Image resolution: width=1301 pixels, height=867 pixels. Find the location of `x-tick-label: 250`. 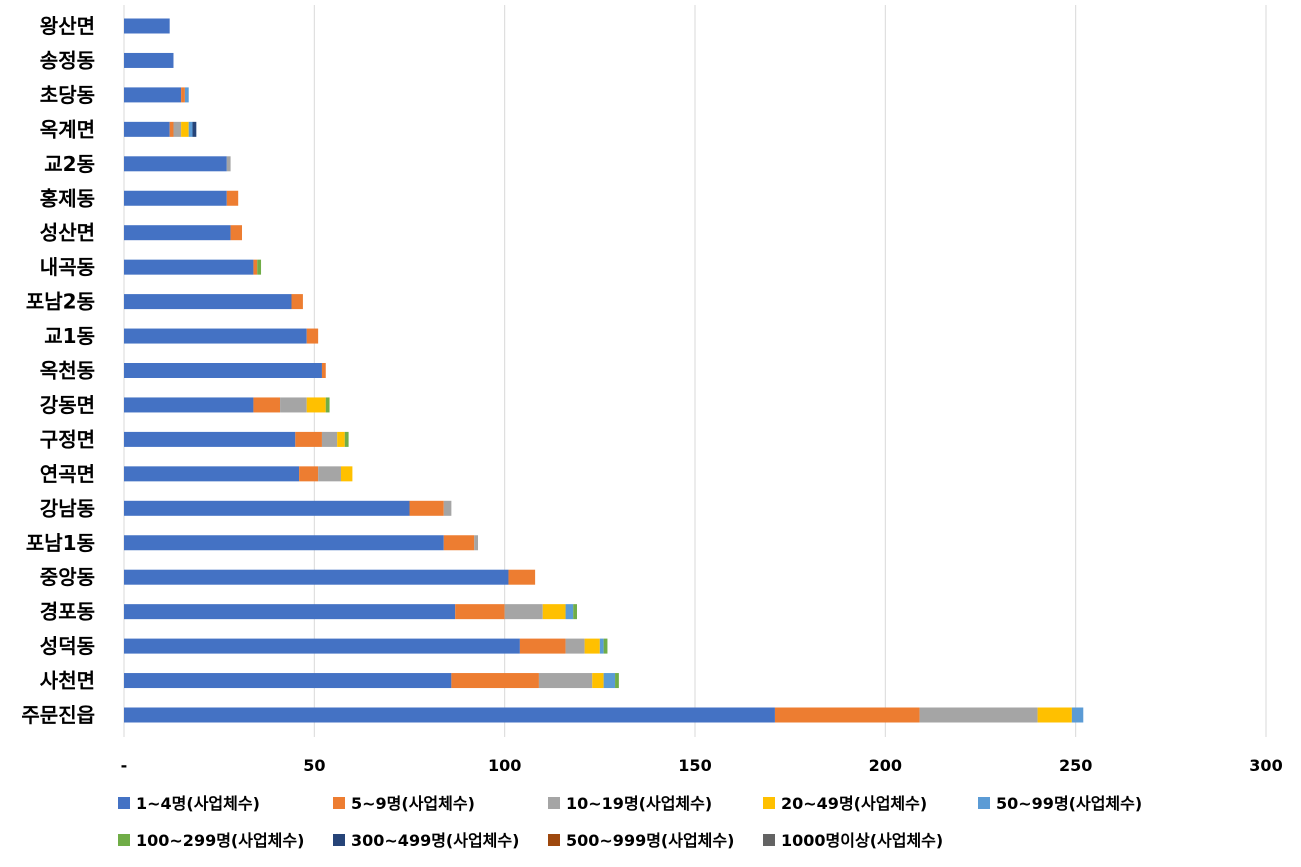

x-tick-label: 250 is located at coordinates (1075, 765).